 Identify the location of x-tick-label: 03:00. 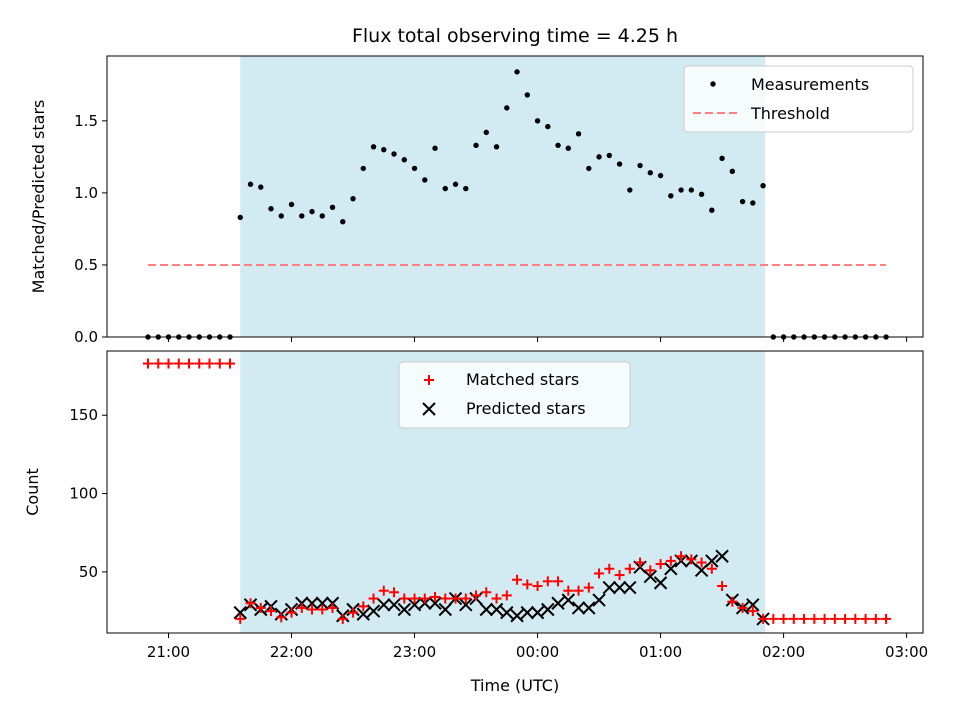
(906, 652).